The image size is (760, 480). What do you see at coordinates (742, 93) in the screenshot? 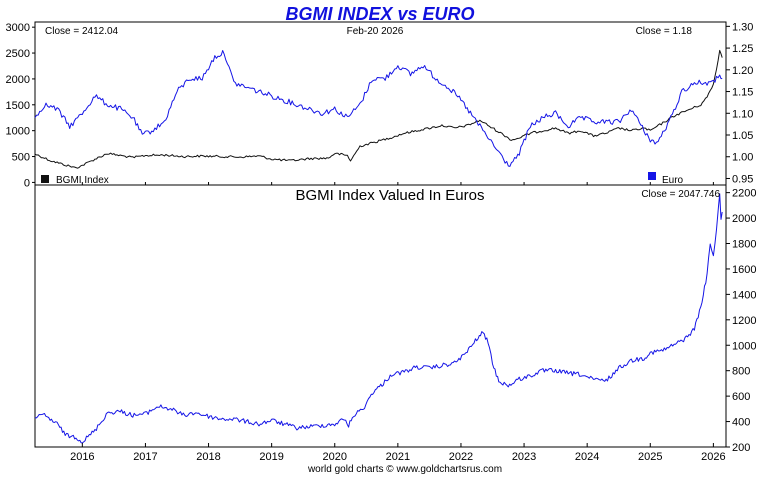
I see `top-right-tick-label: 1.15` at bounding box center [742, 93].